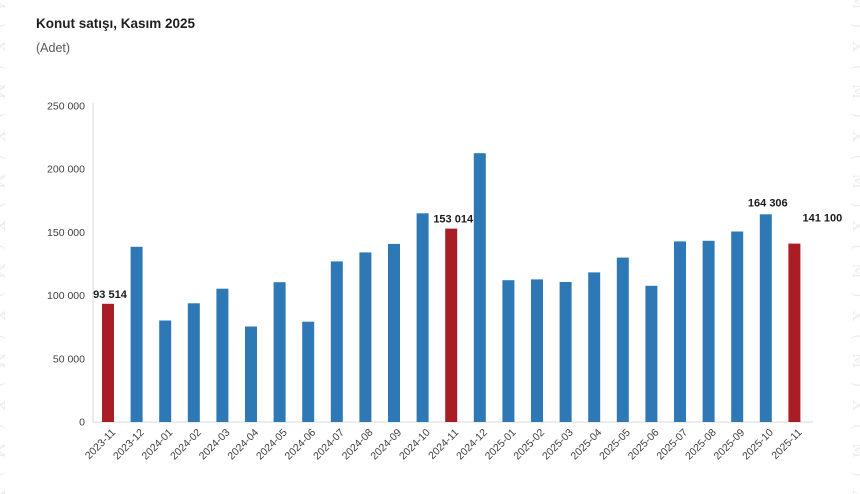 The width and height of the screenshot is (860, 494). Describe the element at coordinates (768, 203) in the screenshot. I see `value-label-2025-10: 164 306` at that location.